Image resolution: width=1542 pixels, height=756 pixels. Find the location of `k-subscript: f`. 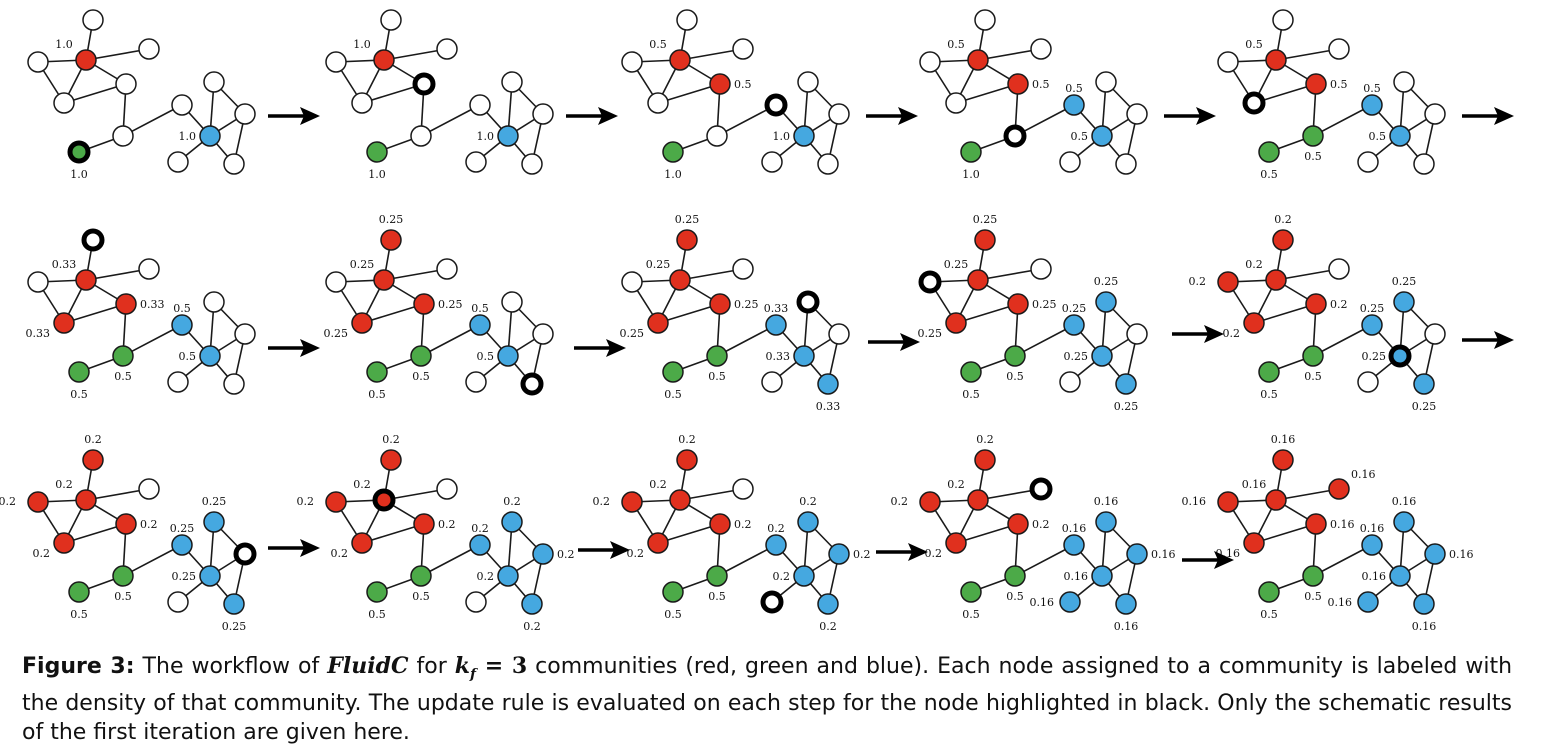

k-subscript: f is located at coordinates (473, 674).